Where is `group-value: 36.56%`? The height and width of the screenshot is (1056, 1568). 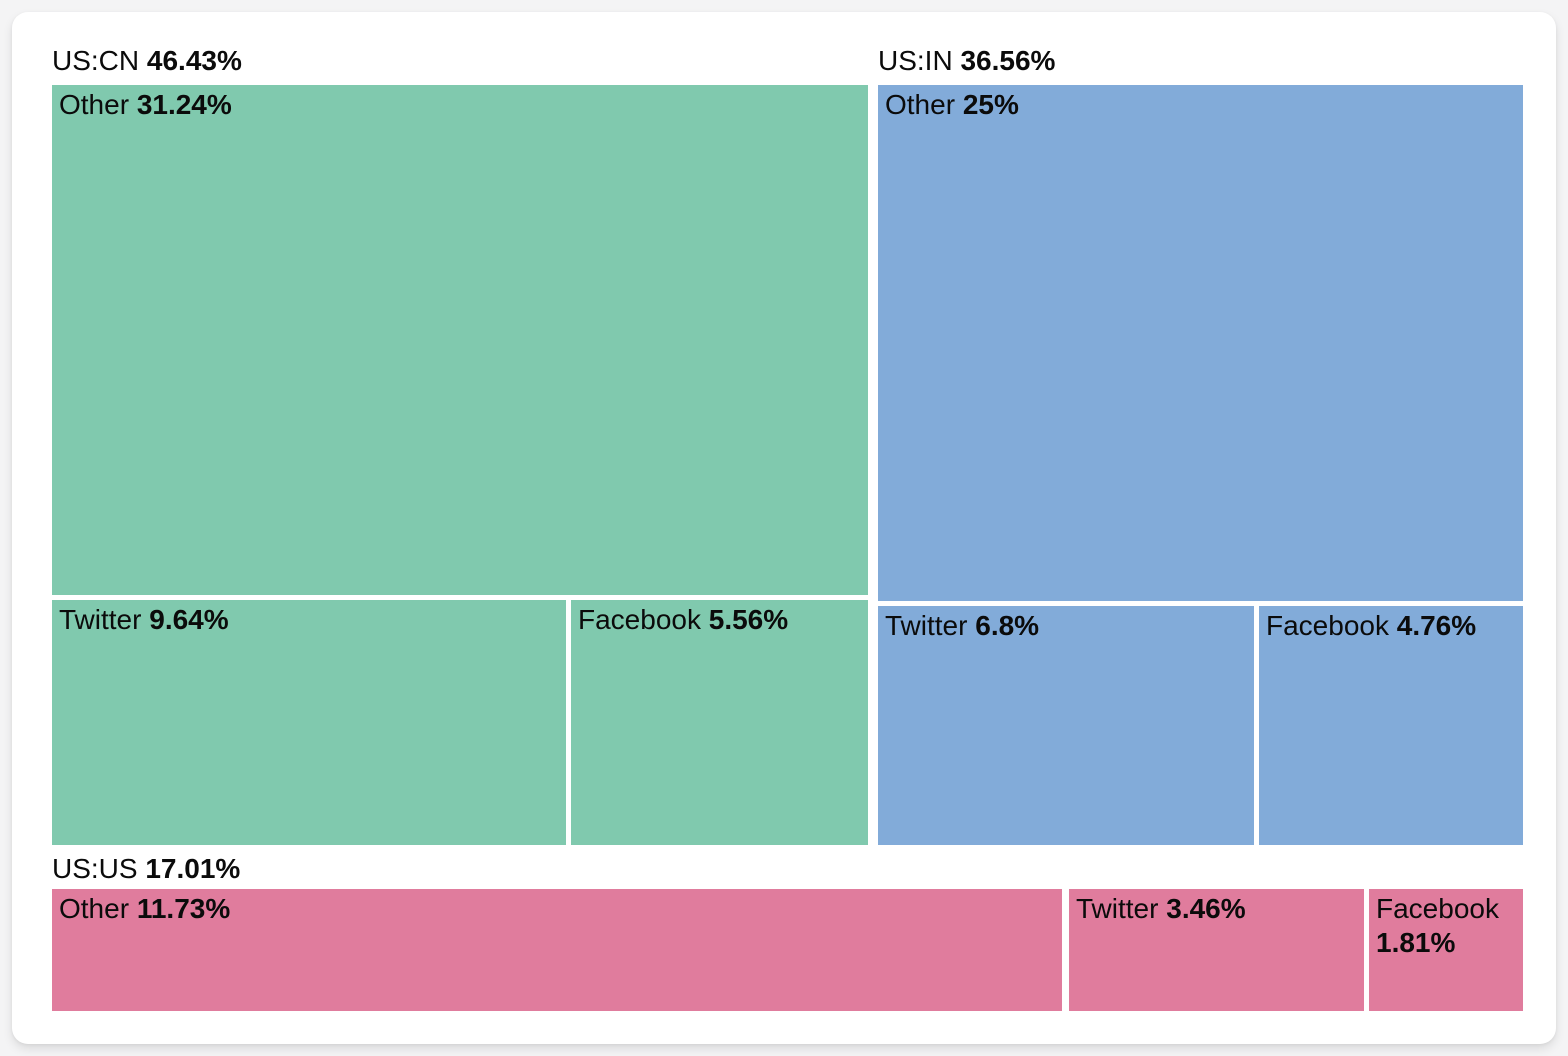
group-value: 36.56% is located at coordinates (1008, 60).